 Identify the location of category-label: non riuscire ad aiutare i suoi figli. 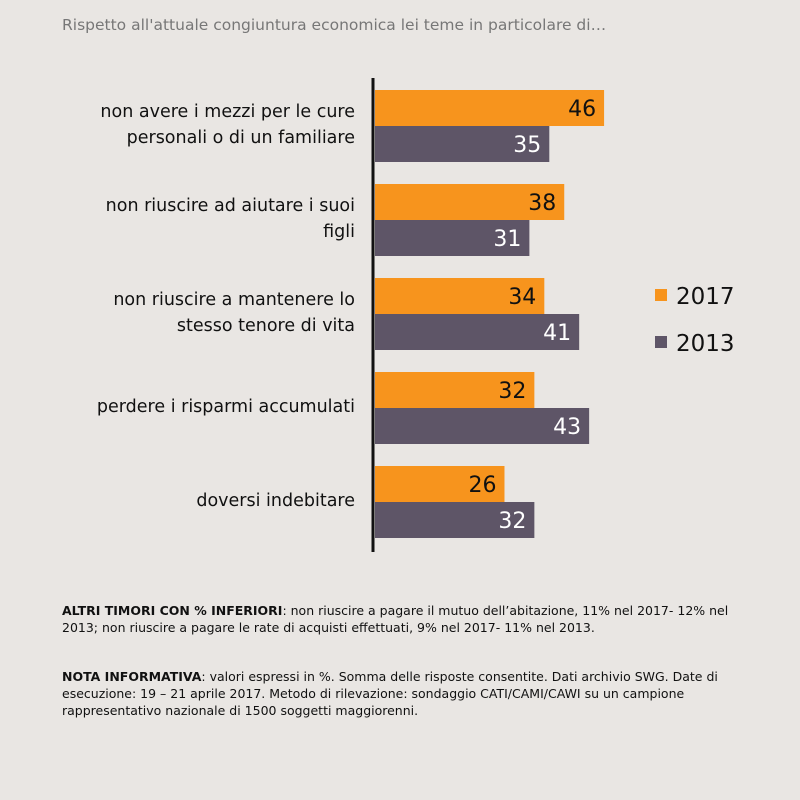
(230, 219).